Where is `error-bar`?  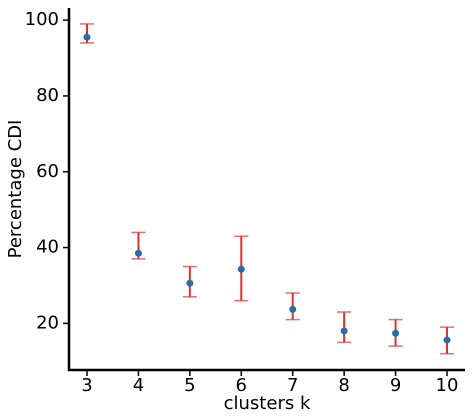
error-bar is located at coordinates (344, 327).